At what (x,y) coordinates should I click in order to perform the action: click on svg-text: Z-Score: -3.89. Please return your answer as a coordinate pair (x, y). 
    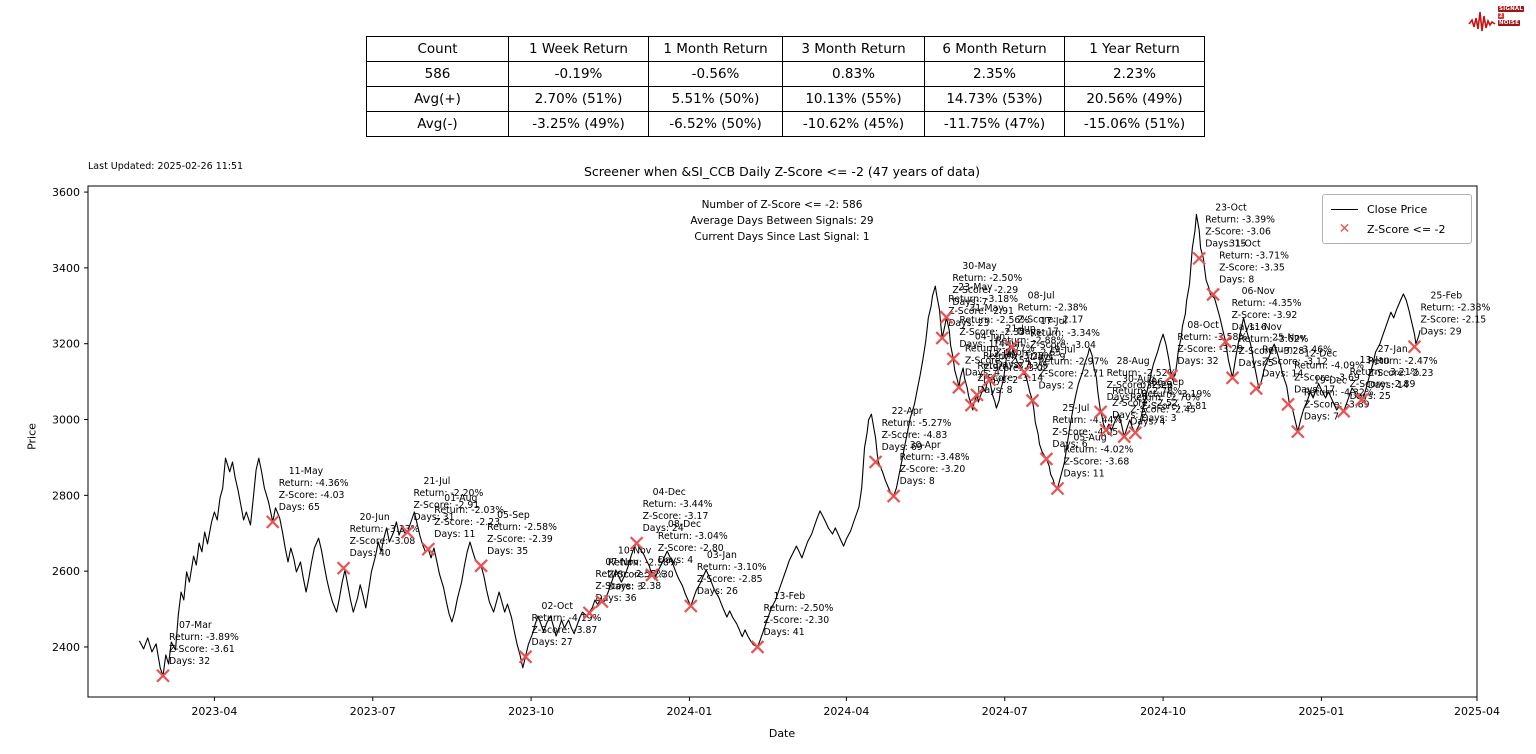
    Looking at the image, I should click on (1337, 405).